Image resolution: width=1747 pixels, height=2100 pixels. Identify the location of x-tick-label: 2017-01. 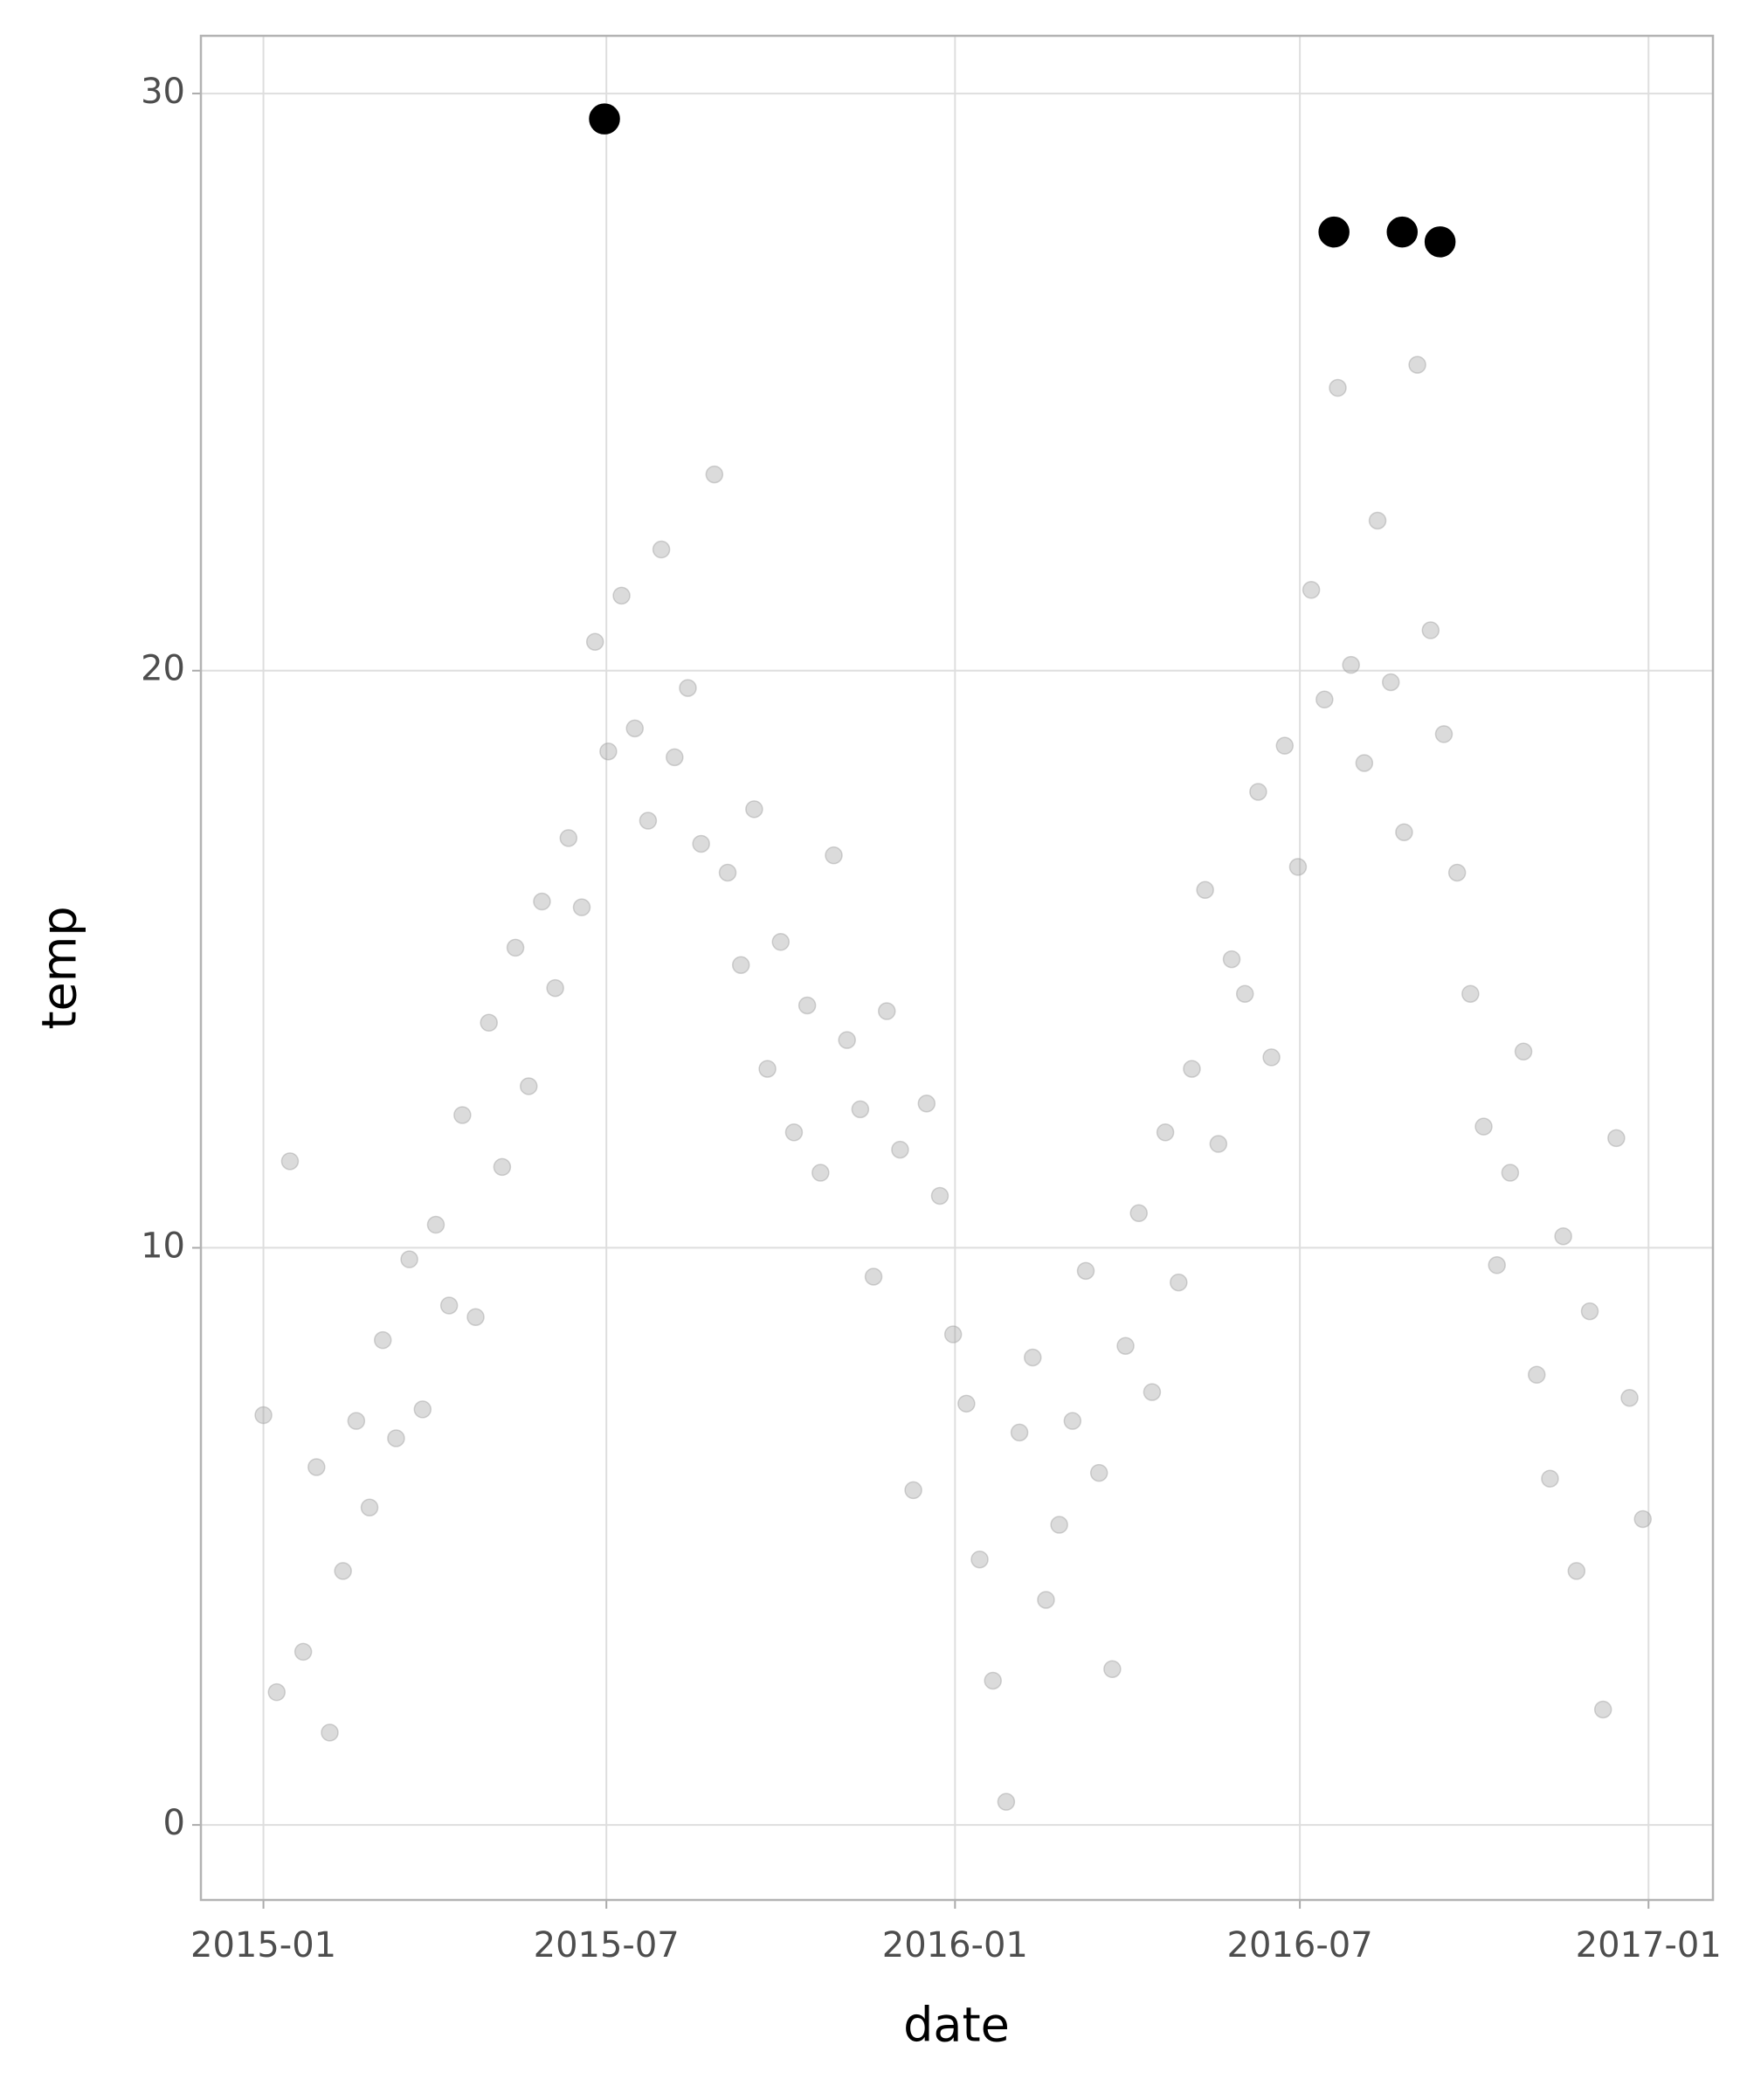
(1649, 1945).